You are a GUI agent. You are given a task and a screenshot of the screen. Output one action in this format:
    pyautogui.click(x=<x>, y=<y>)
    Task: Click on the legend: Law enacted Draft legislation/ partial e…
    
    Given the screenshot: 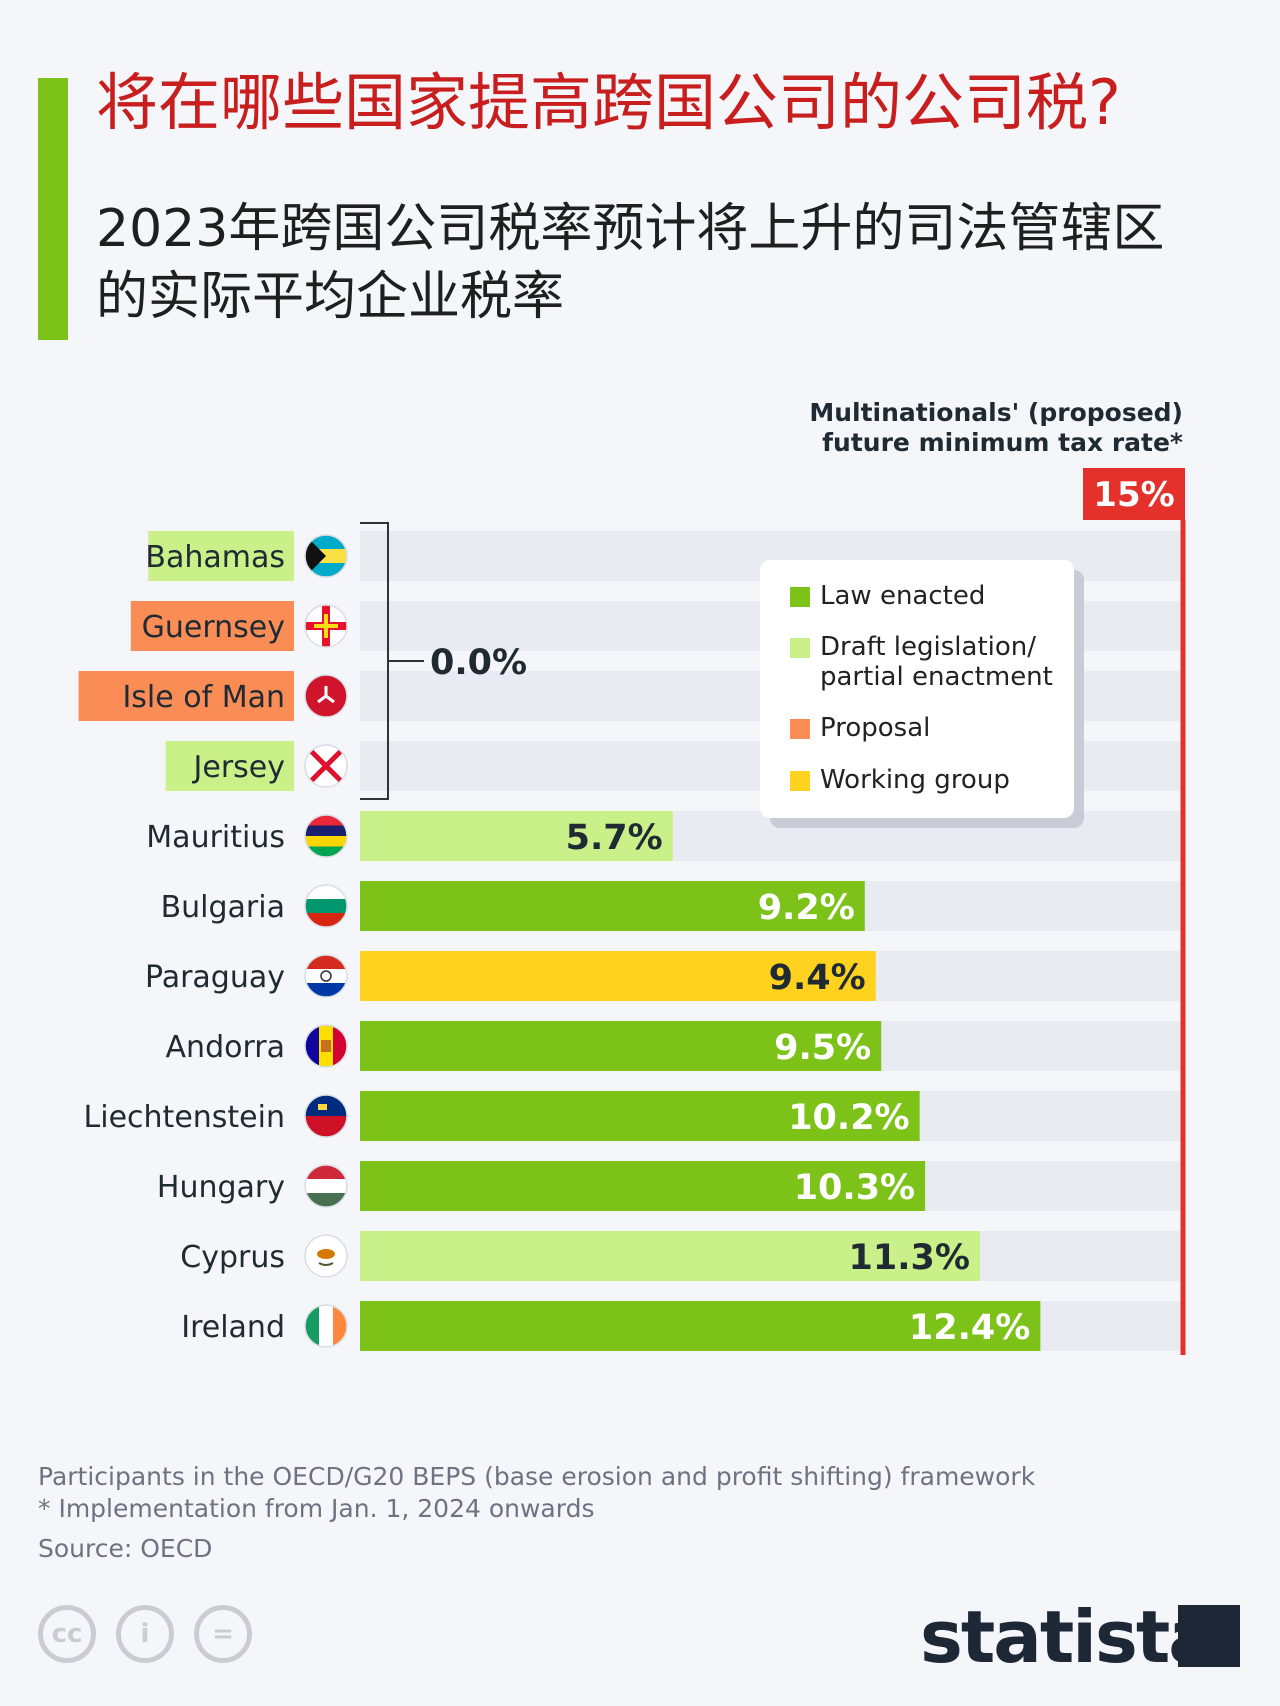 What is the action you would take?
    pyautogui.click(x=917, y=689)
    